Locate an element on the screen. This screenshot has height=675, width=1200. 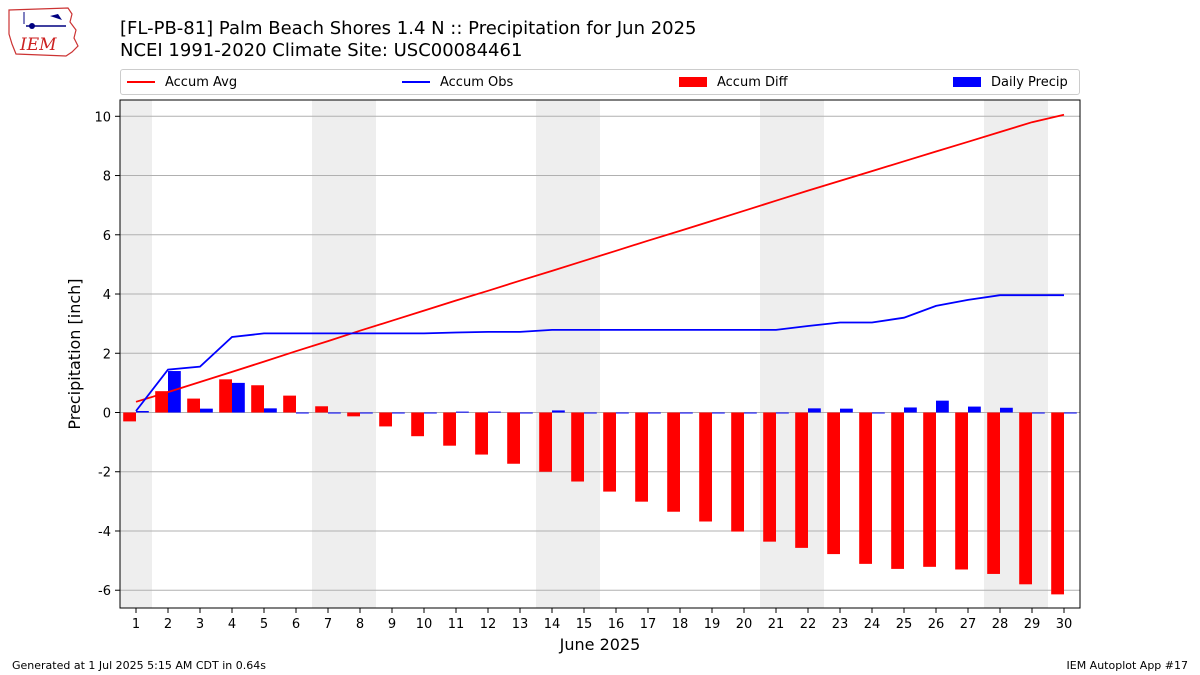
y-tick-label: 10 is located at coordinates (102, 117).